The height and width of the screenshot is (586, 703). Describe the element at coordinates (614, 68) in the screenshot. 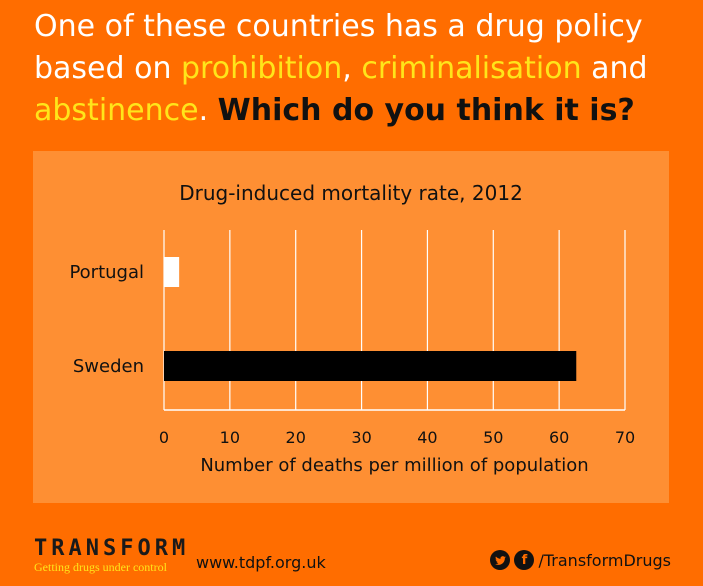

I see `headline-separator: and` at that location.